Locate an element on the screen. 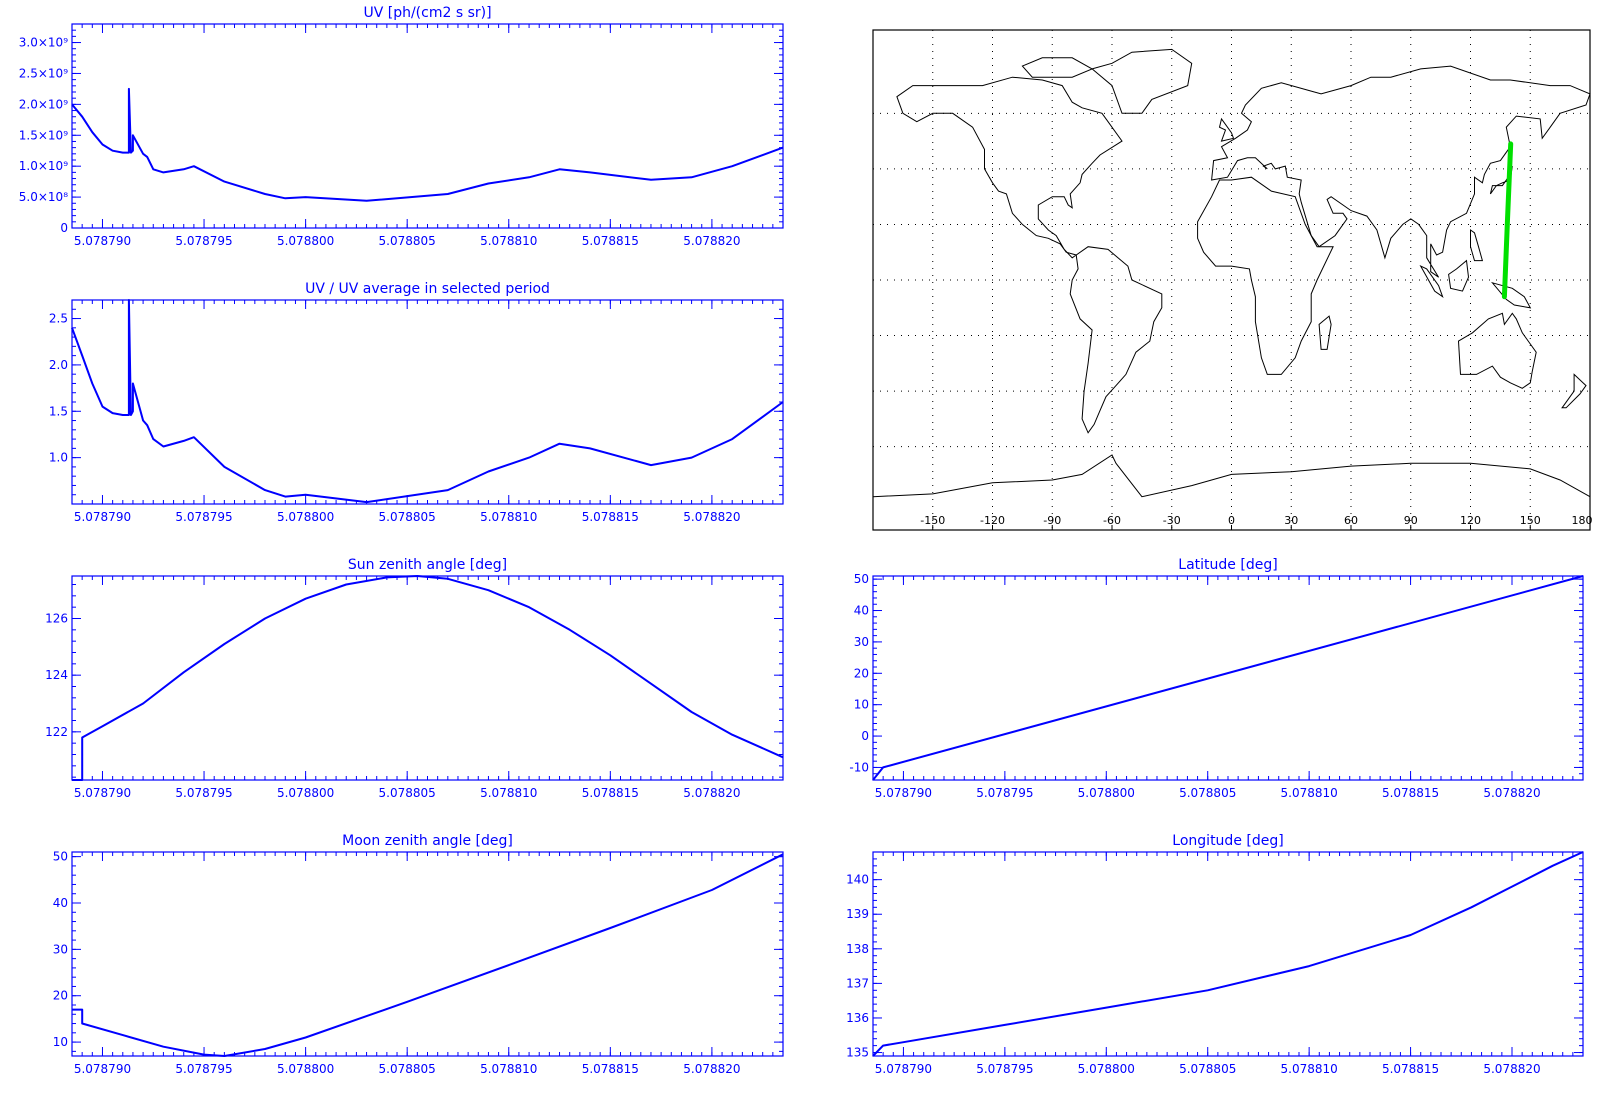 This screenshot has width=1600, height=1100. mza-y-tick-label: 40 is located at coordinates (60, 903).